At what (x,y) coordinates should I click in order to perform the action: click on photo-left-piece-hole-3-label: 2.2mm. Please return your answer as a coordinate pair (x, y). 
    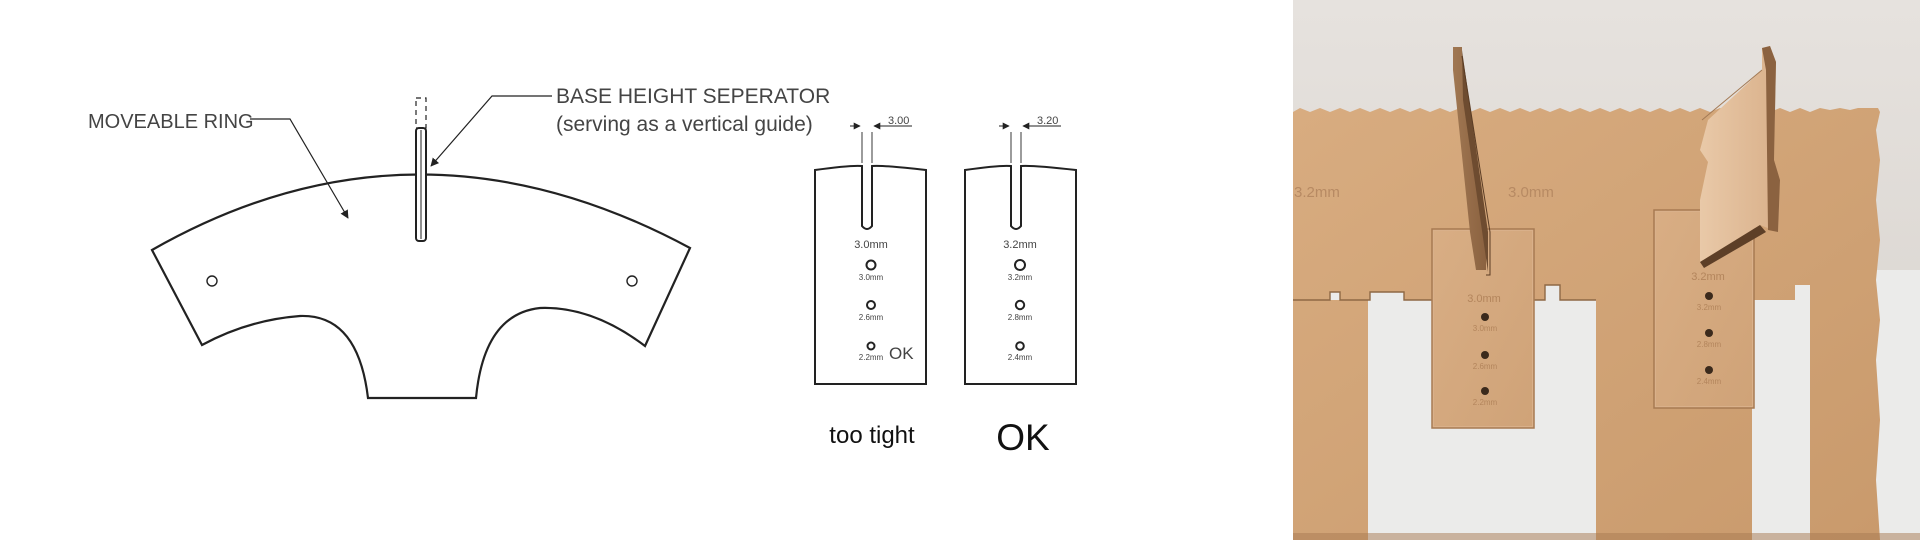
    Looking at the image, I should click on (1485, 402).